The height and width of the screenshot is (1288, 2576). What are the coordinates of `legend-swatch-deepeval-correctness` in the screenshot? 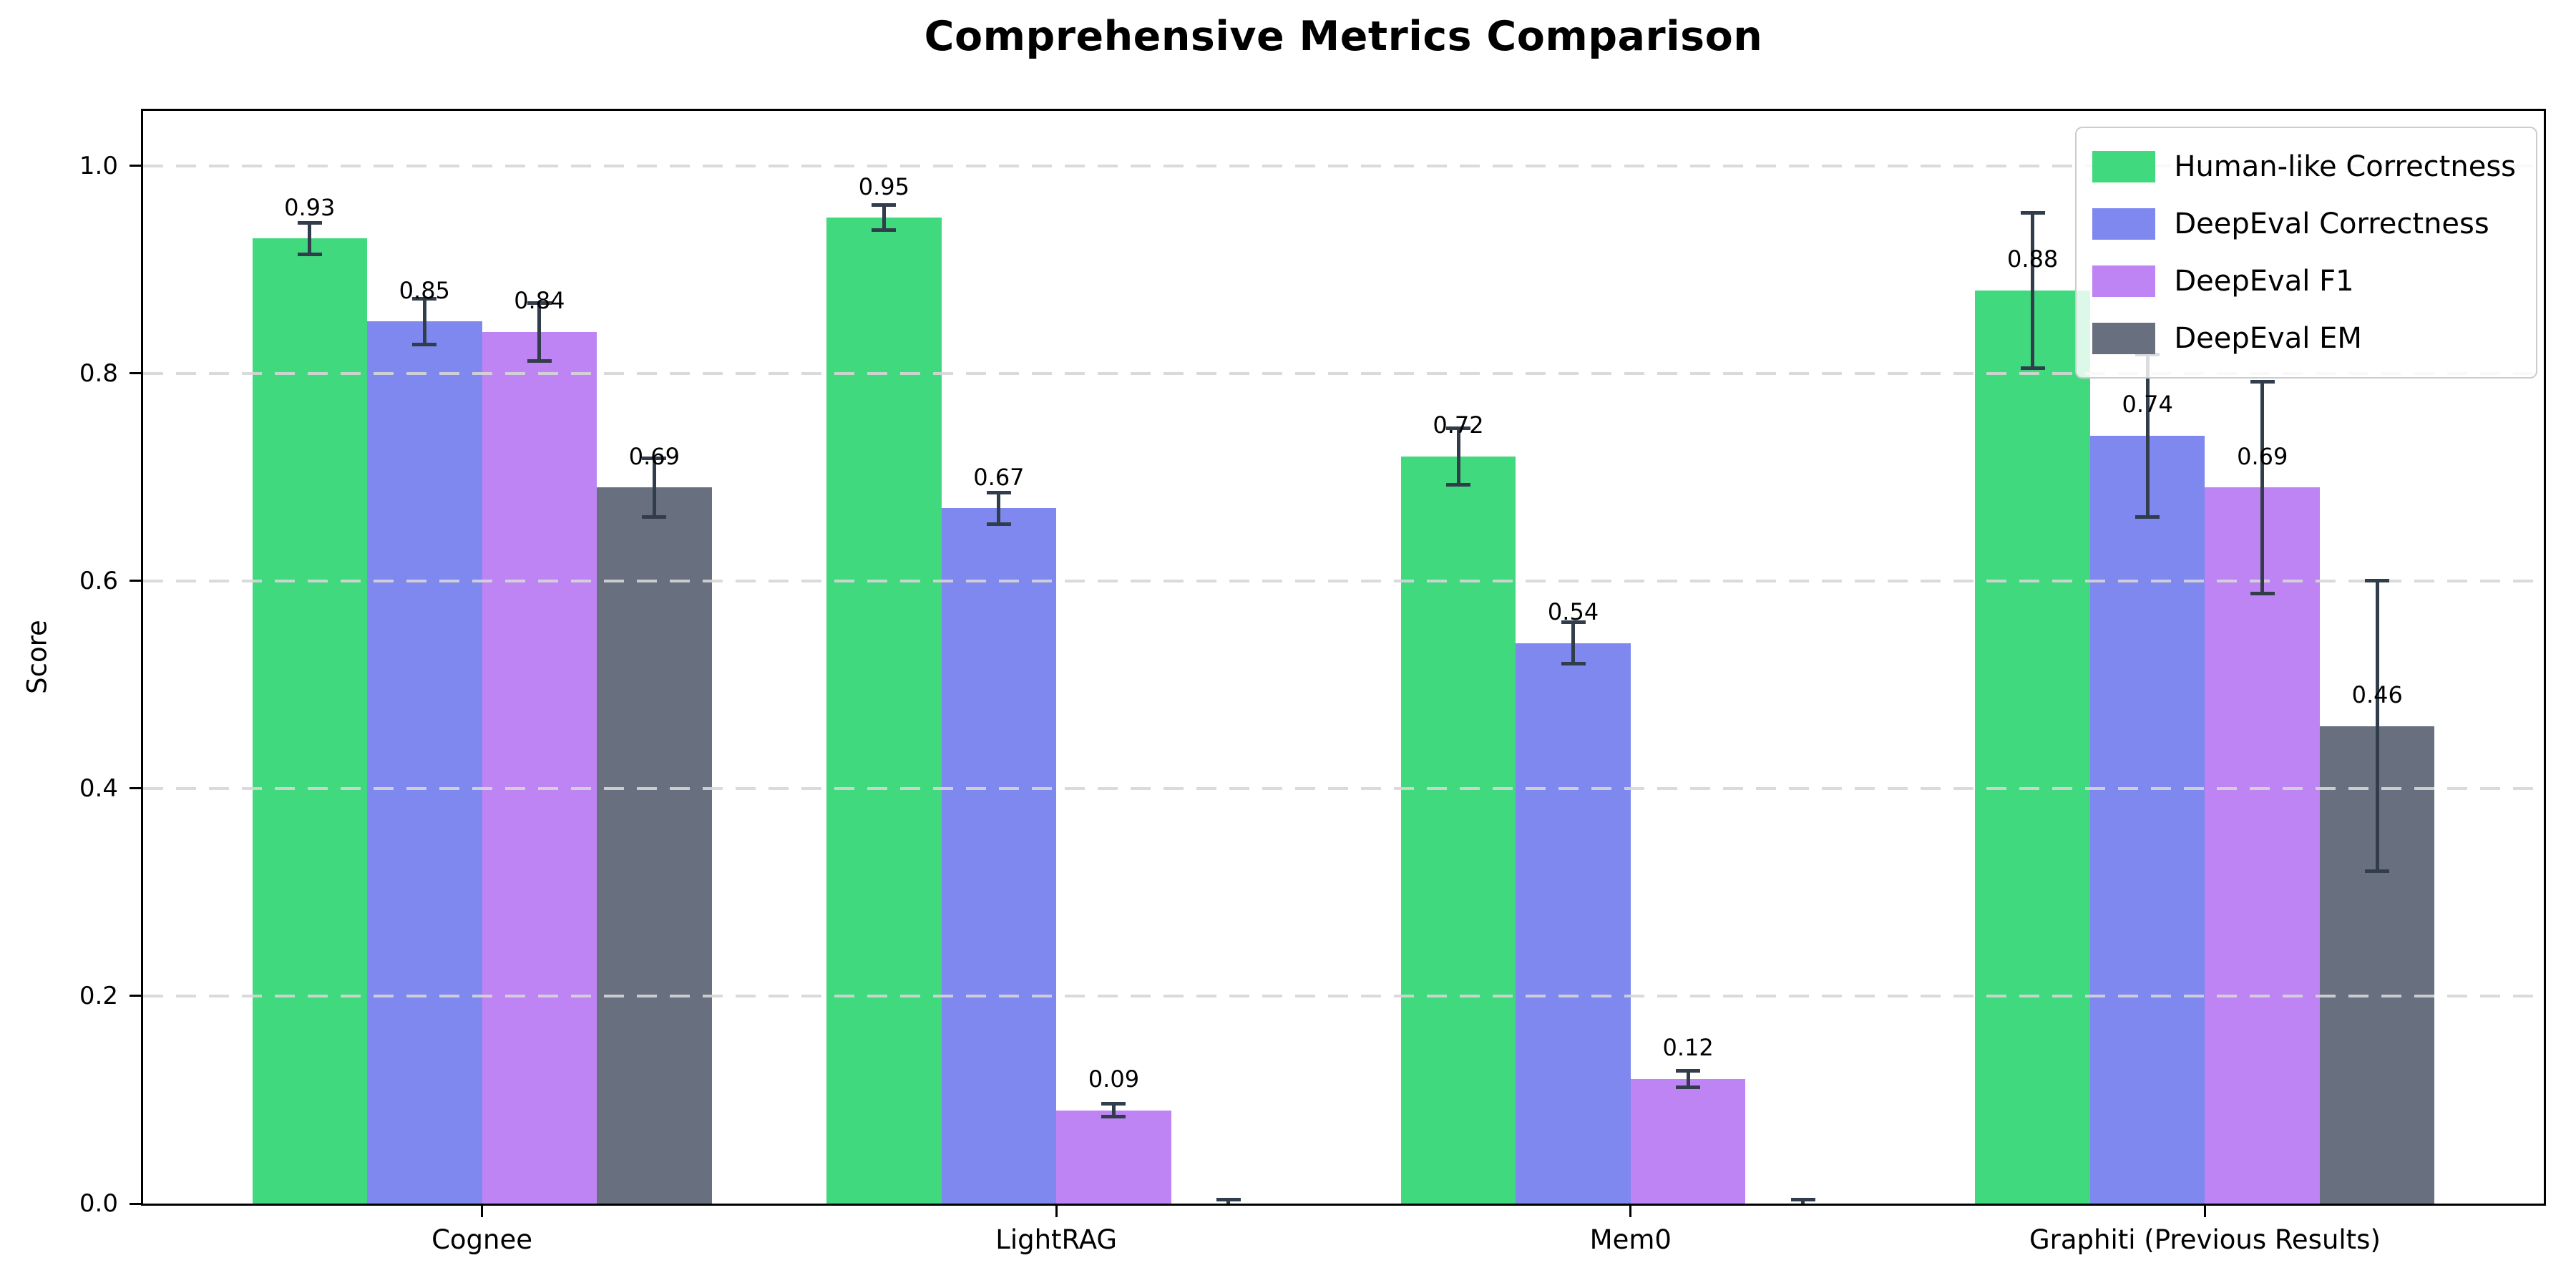 It's located at (2124, 224).